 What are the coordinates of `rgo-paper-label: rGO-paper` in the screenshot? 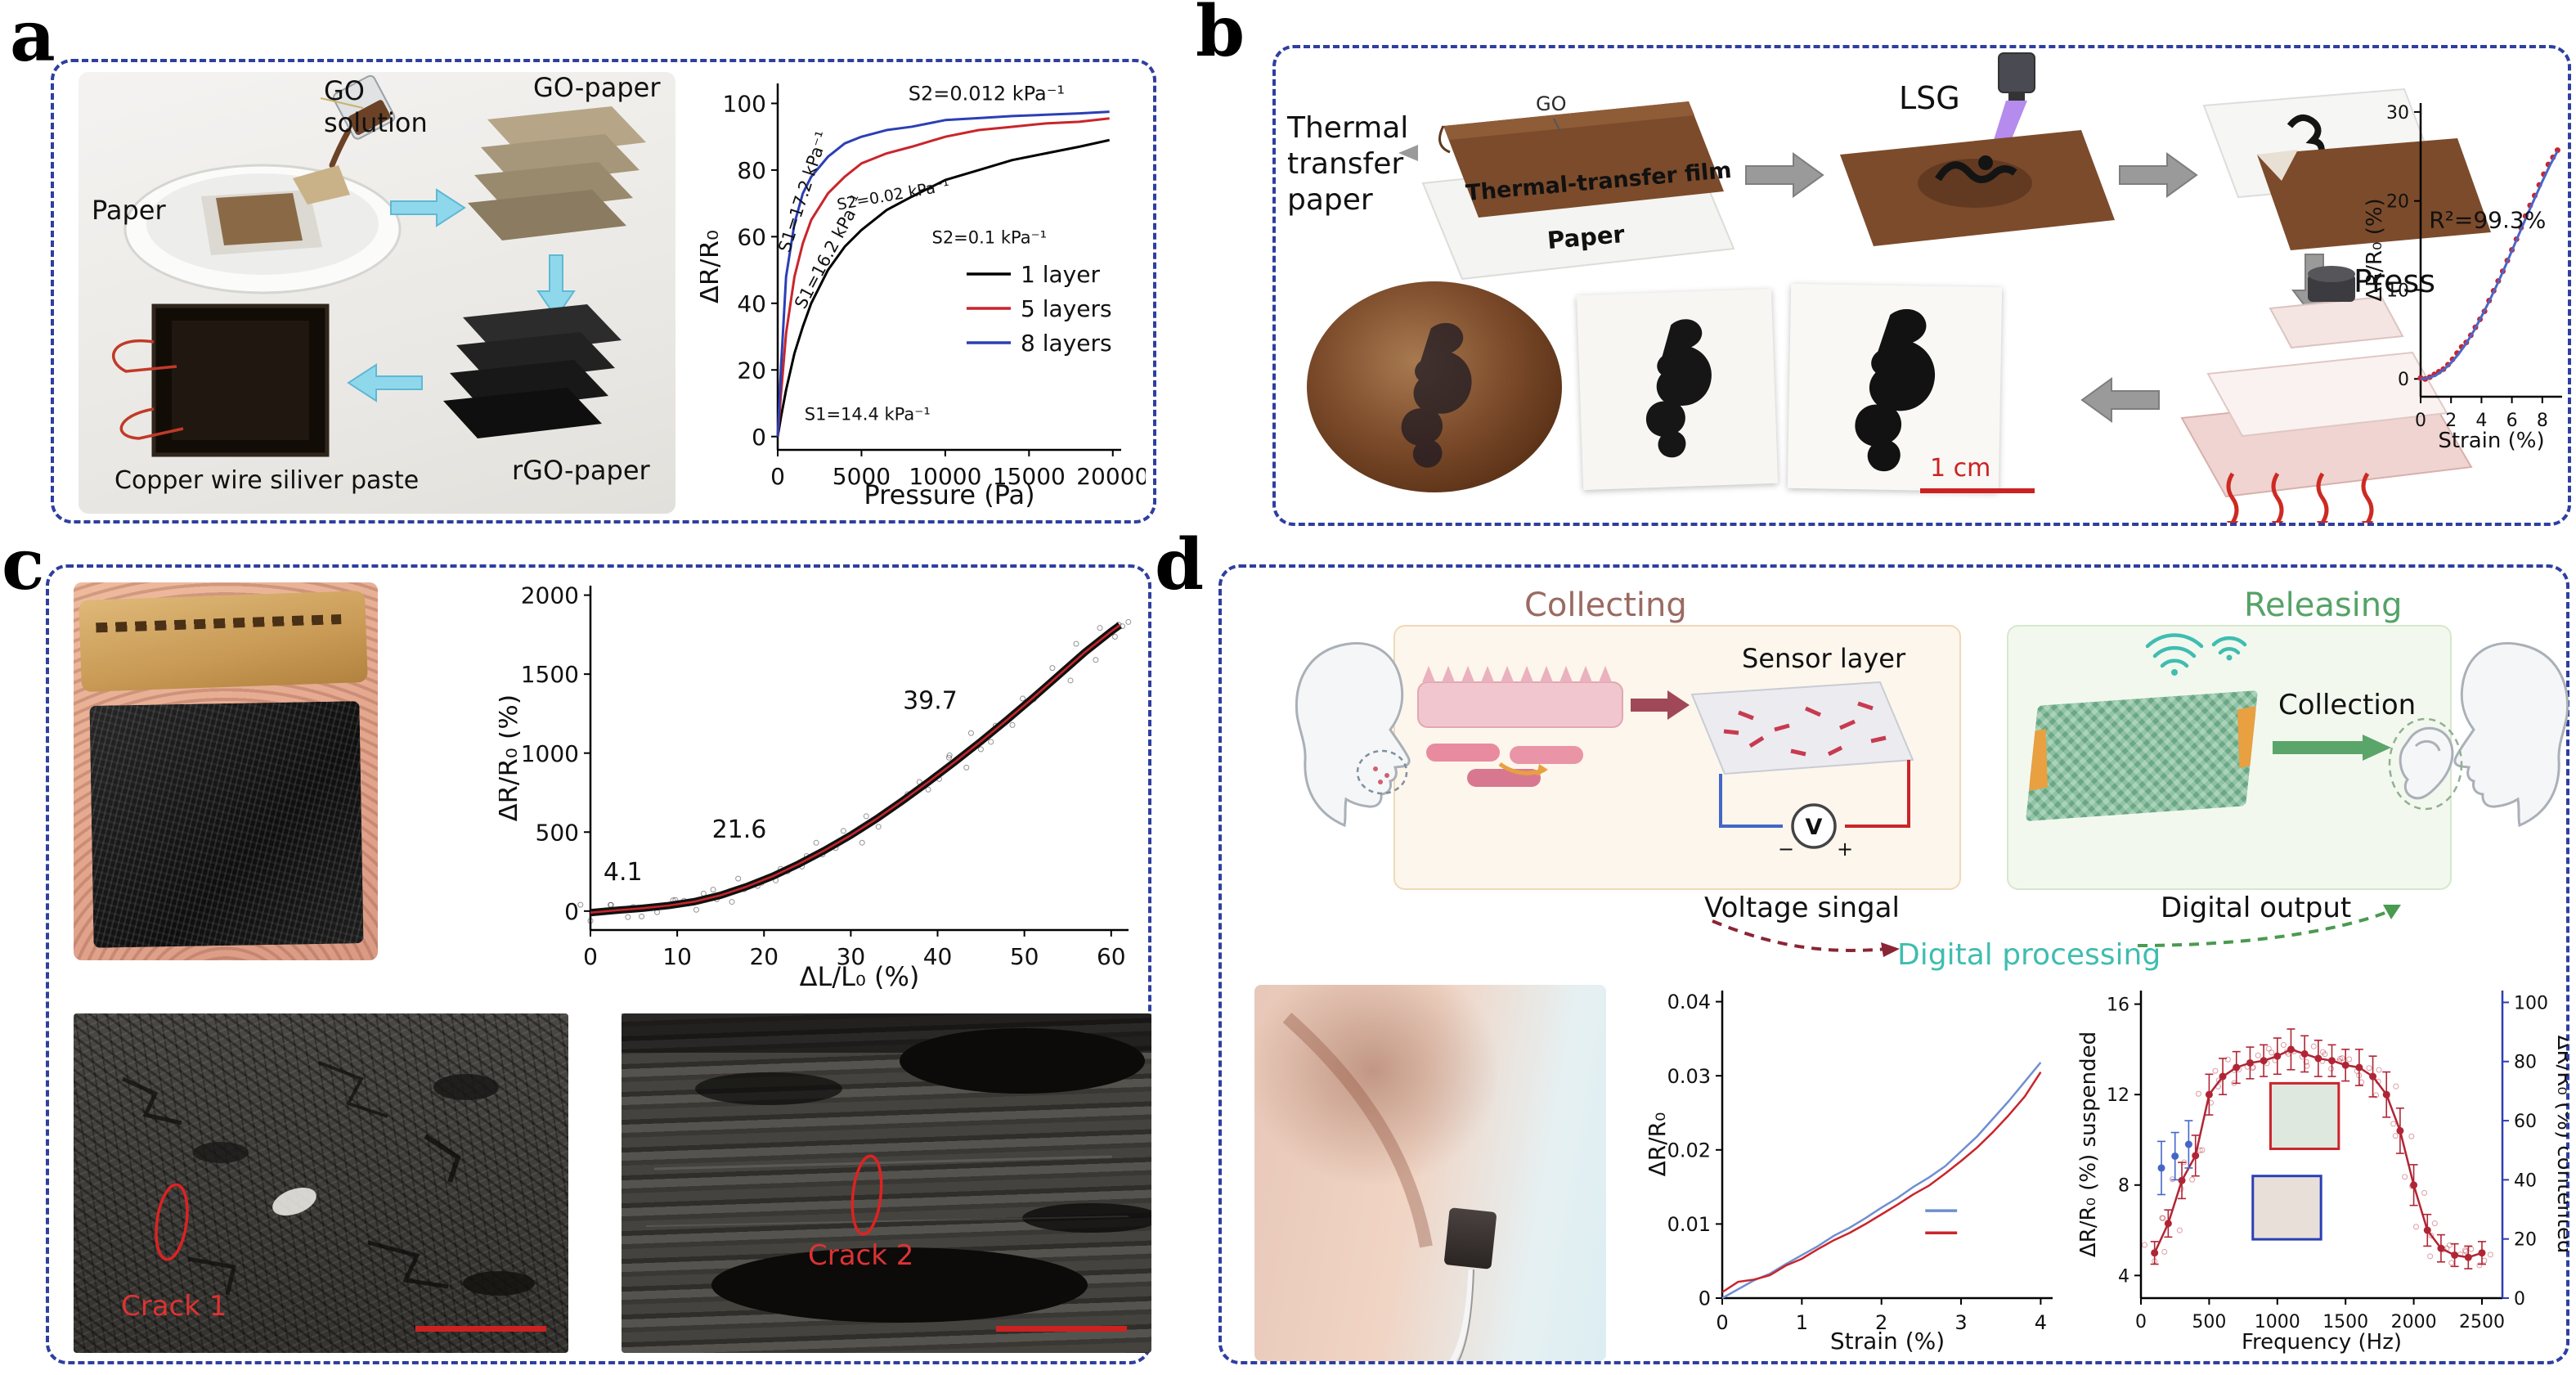 It's located at (581, 471).